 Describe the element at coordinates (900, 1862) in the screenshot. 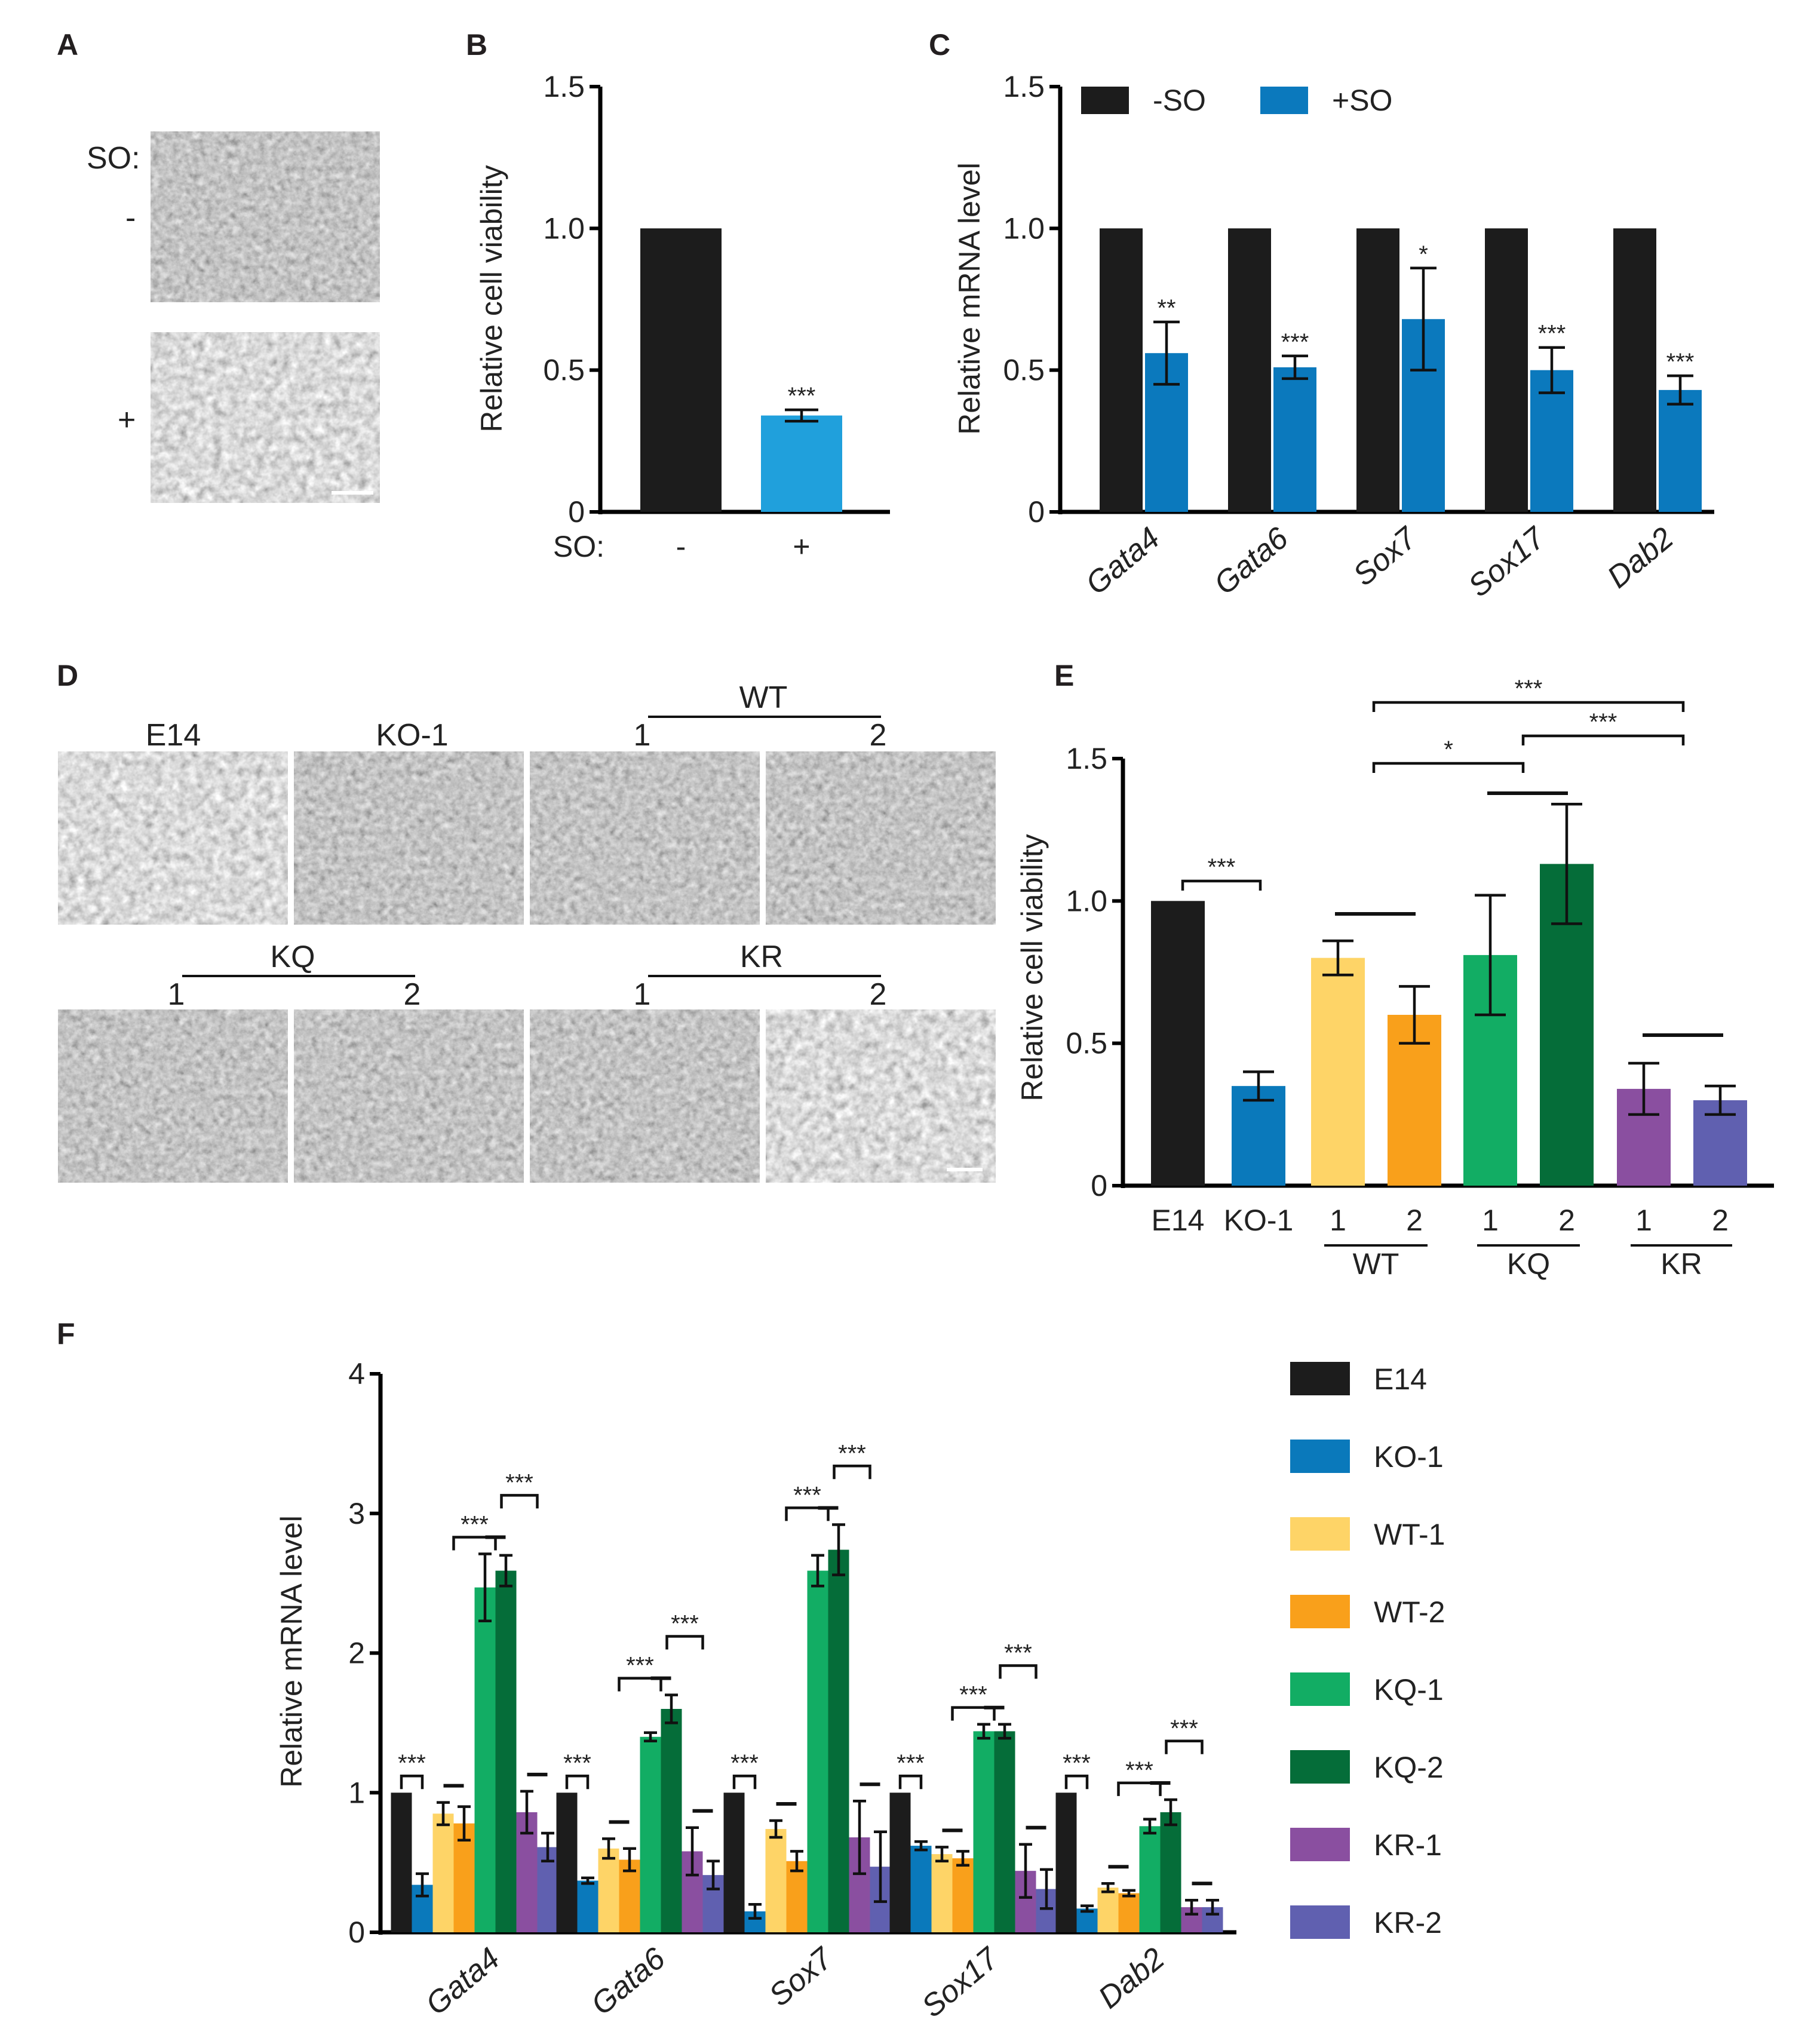

I see `f-bar-e14-sox17` at that location.